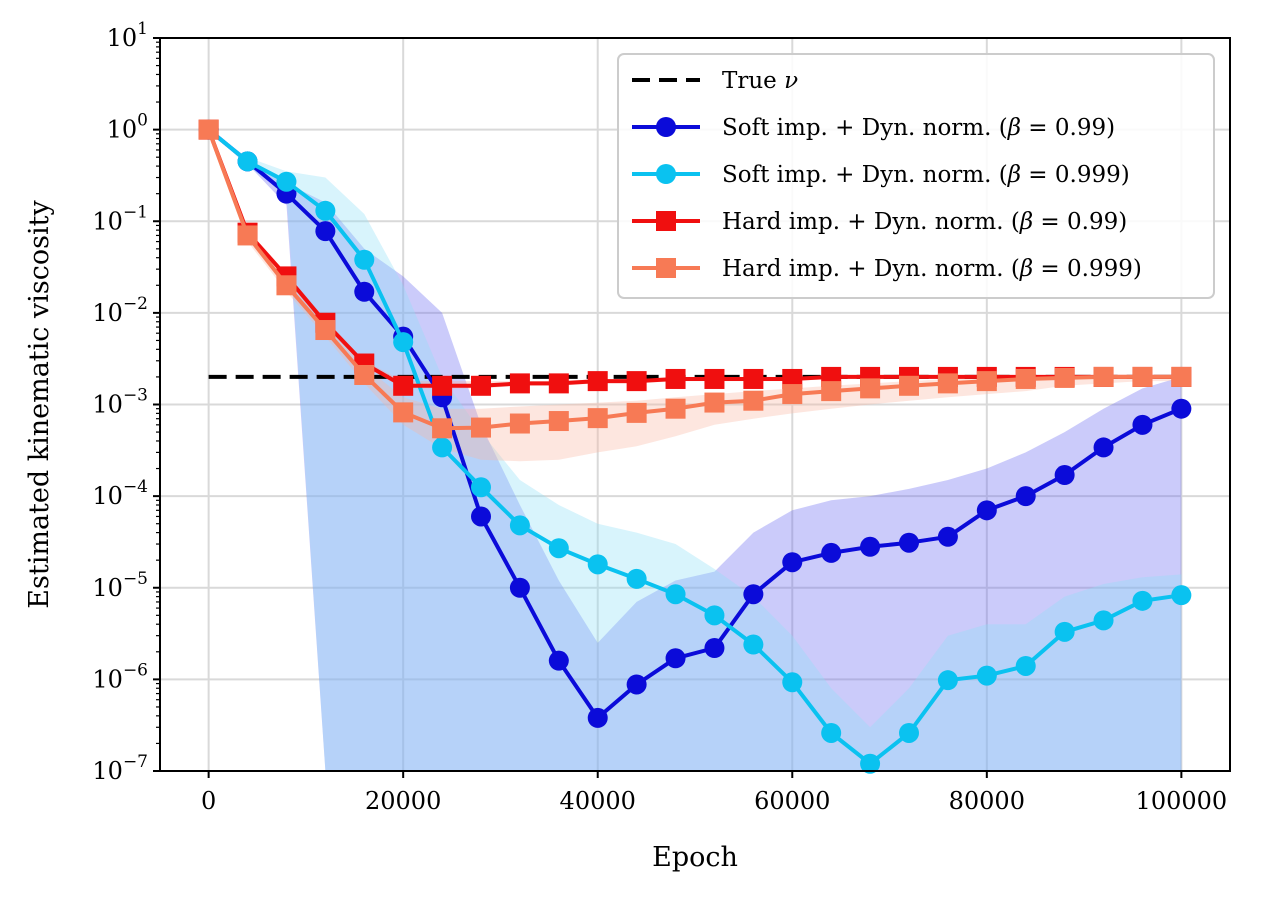 Image resolution: width=1262 pixels, height=902 pixels. I want to click on y-tick-label: 10⁻⁴, so click(120, 493).